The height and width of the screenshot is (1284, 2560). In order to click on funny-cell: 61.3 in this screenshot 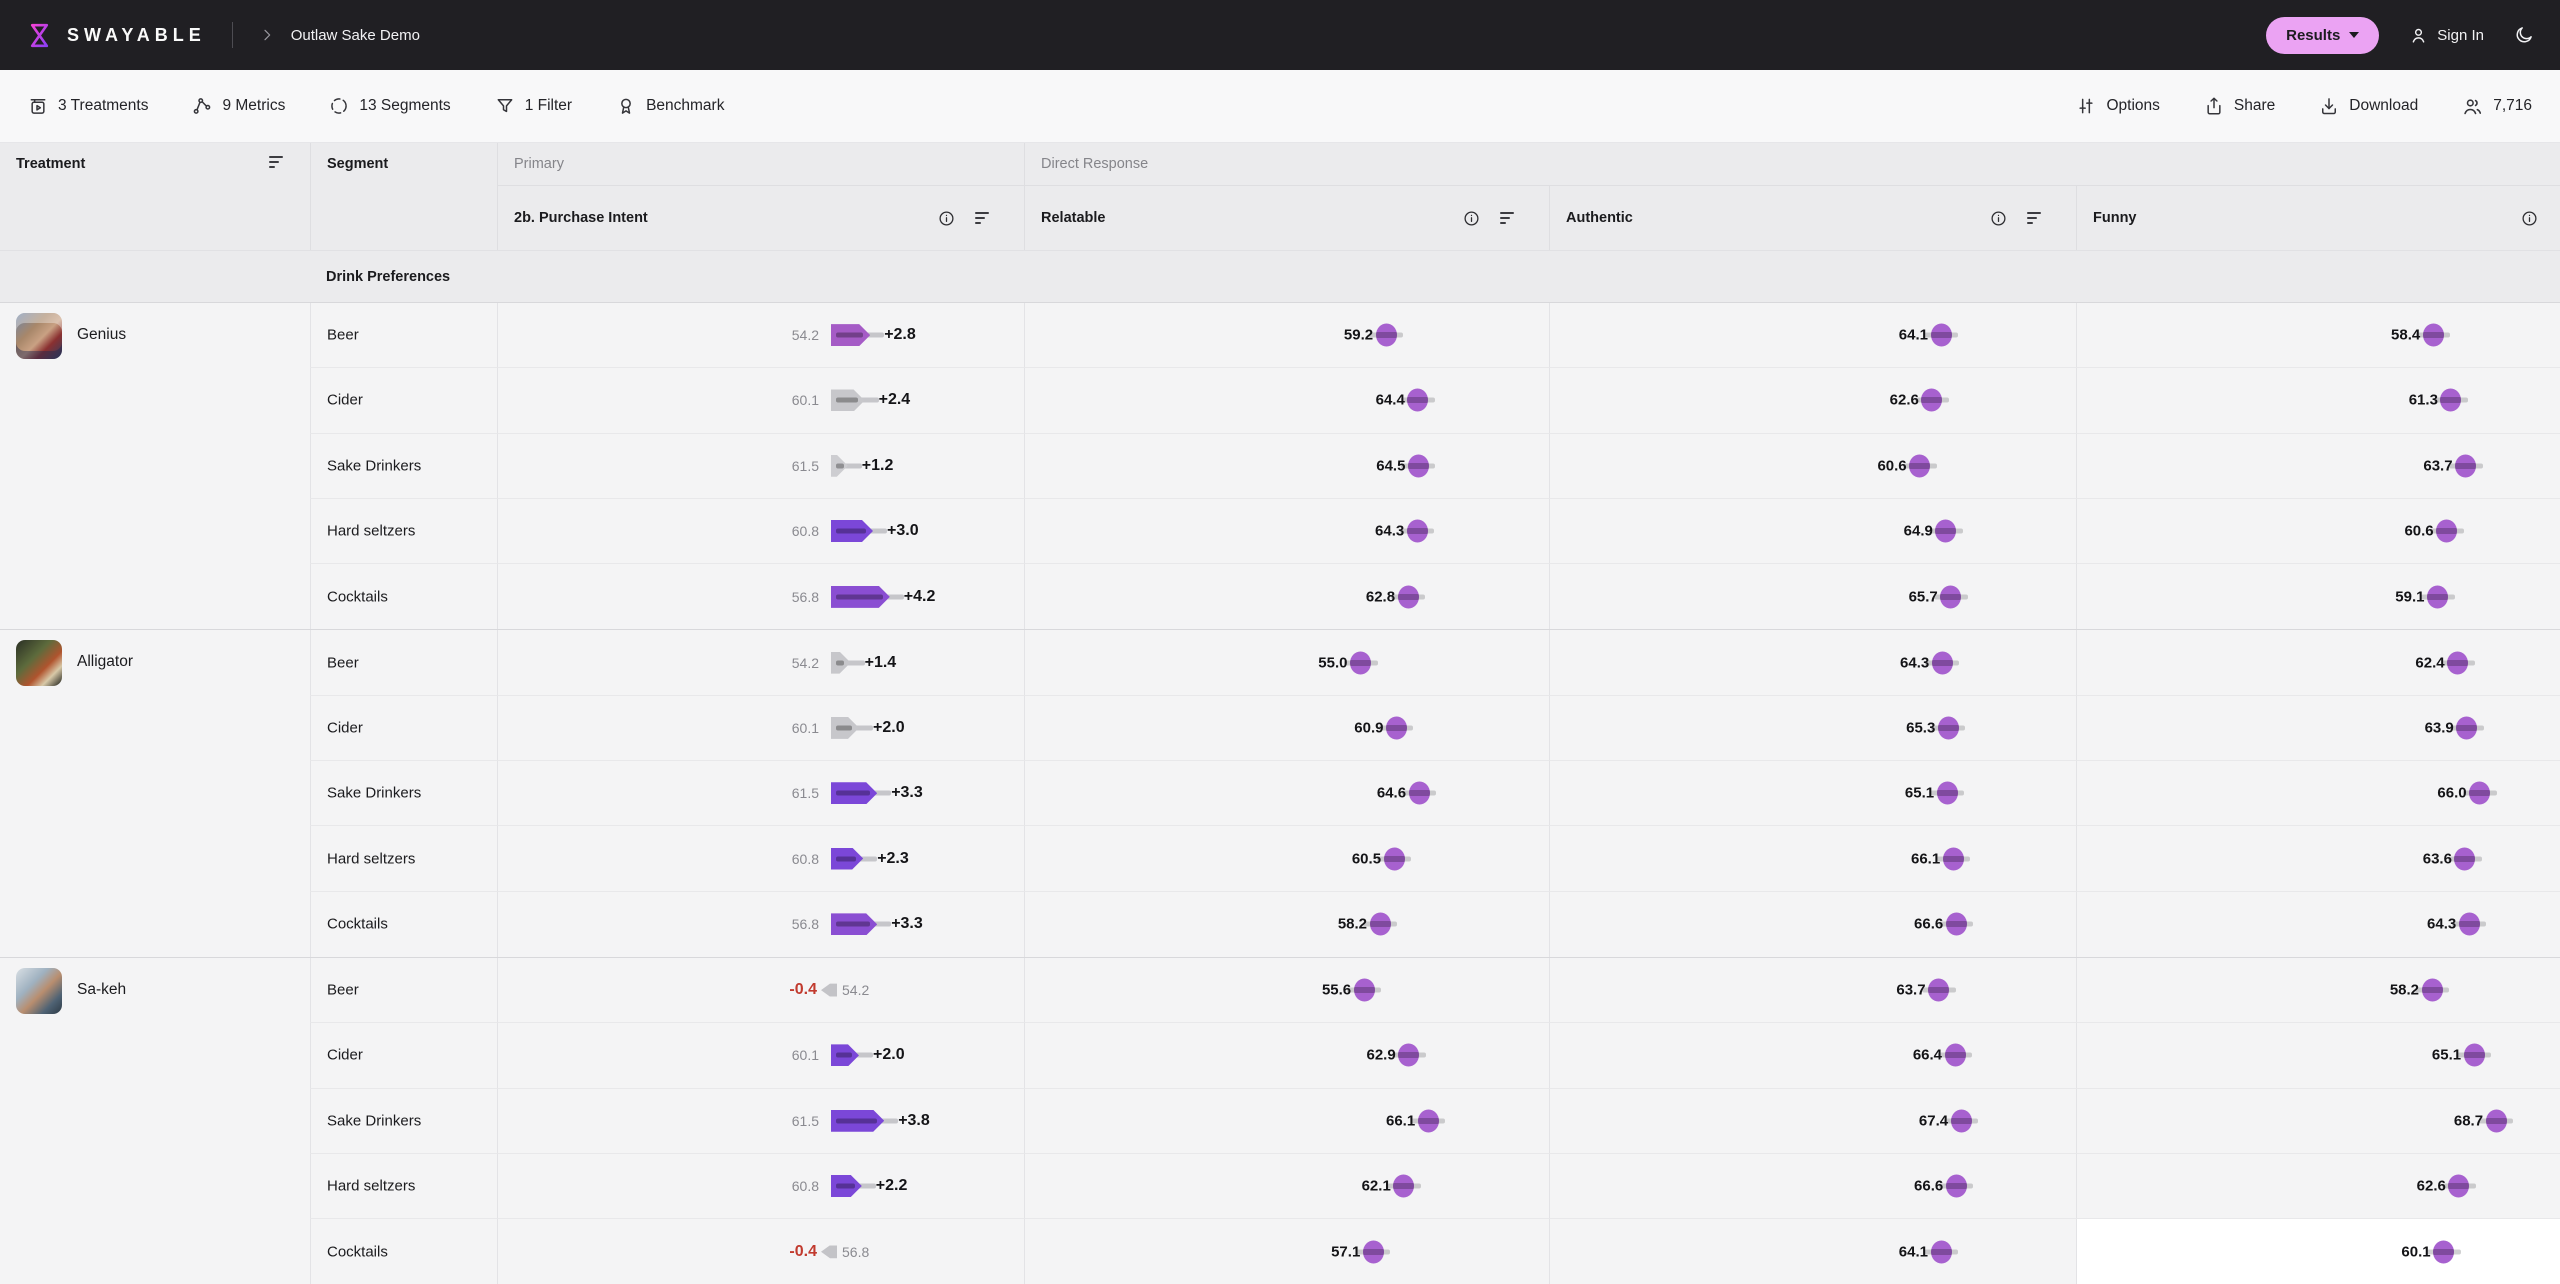, I will do `click(2318, 401)`.